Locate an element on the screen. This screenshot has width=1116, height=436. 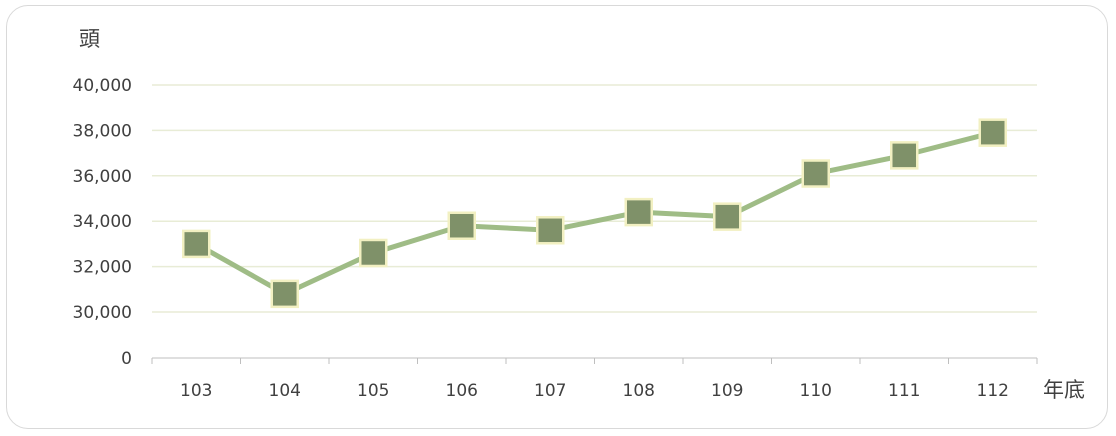
x-tick-label: 110 is located at coordinates (816, 391).